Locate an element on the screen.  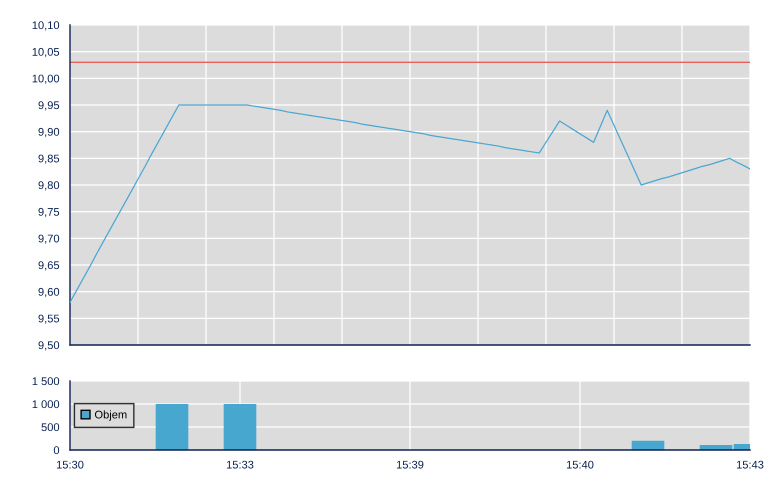
y-tick-label: 9,90 is located at coordinates (49, 133).